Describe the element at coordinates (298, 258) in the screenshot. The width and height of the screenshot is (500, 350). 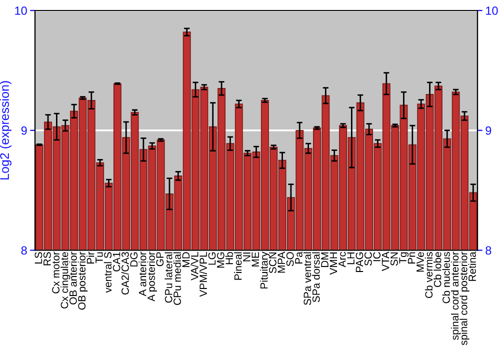
I see `x-tick-label: Pa` at that location.